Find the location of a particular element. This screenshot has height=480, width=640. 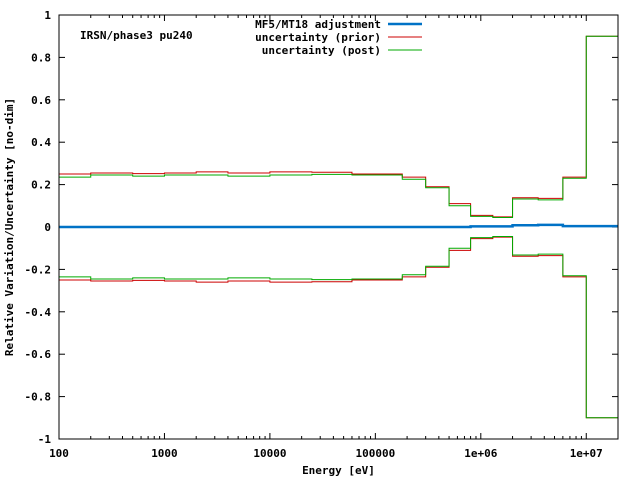

y-tick-label: 0.6 is located at coordinates (41, 100).